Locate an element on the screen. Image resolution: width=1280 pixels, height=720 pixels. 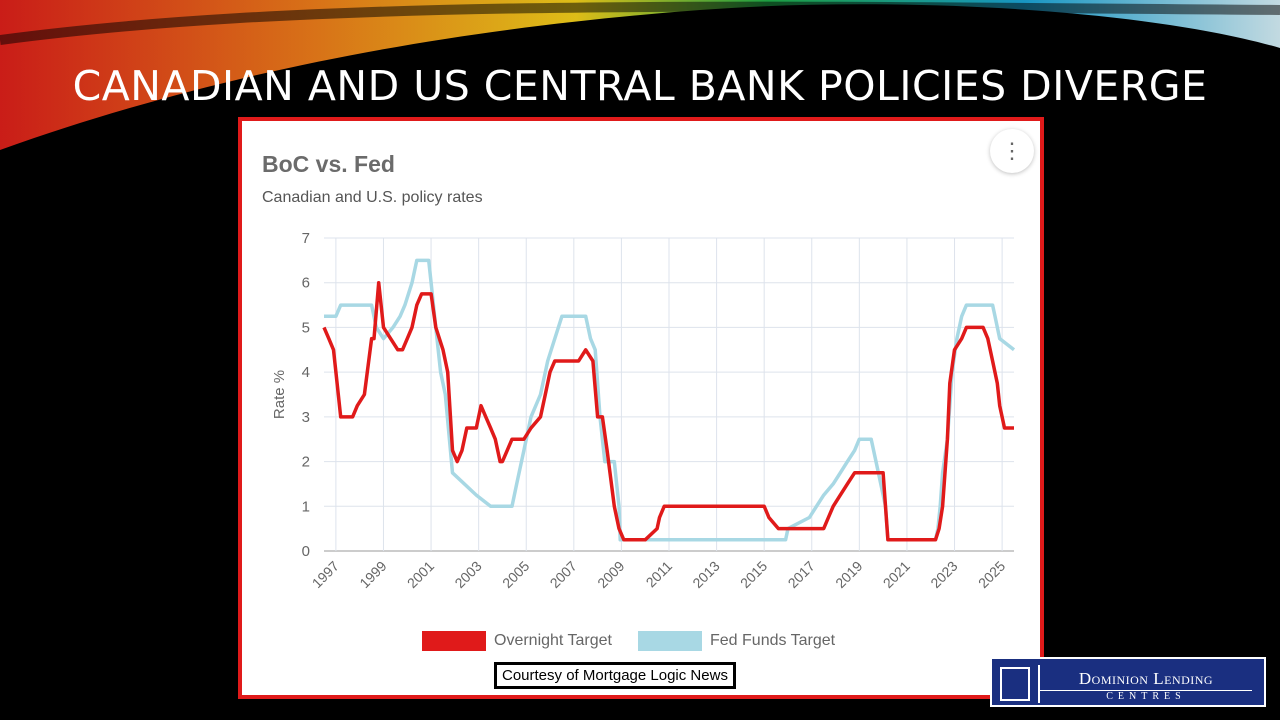
legend-label-overnight: Overnight Target is located at coordinates (553, 640).